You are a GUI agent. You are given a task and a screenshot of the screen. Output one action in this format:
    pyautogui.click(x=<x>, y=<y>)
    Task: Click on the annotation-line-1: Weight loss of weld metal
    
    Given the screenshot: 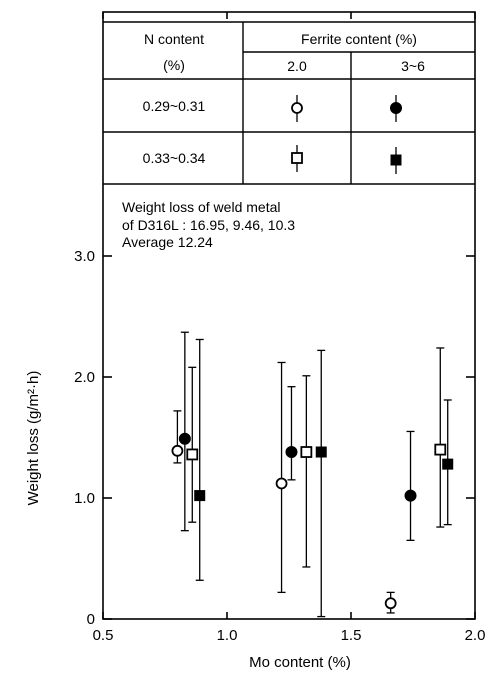 What is the action you would take?
    pyautogui.click(x=201, y=207)
    